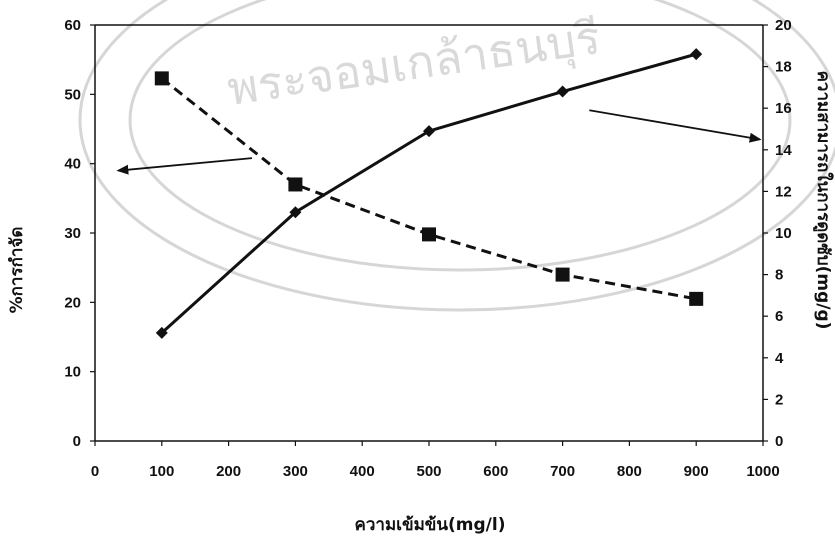  I want to click on annotation-arrows, so click(439, 142).